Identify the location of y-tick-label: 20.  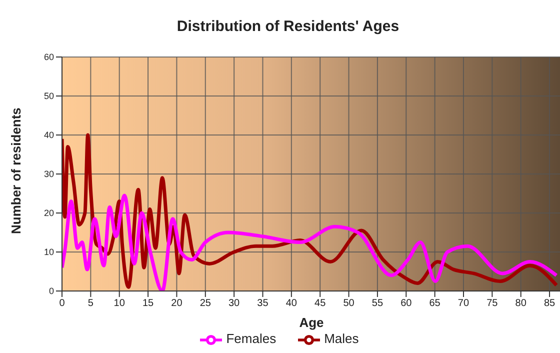
(49, 213).